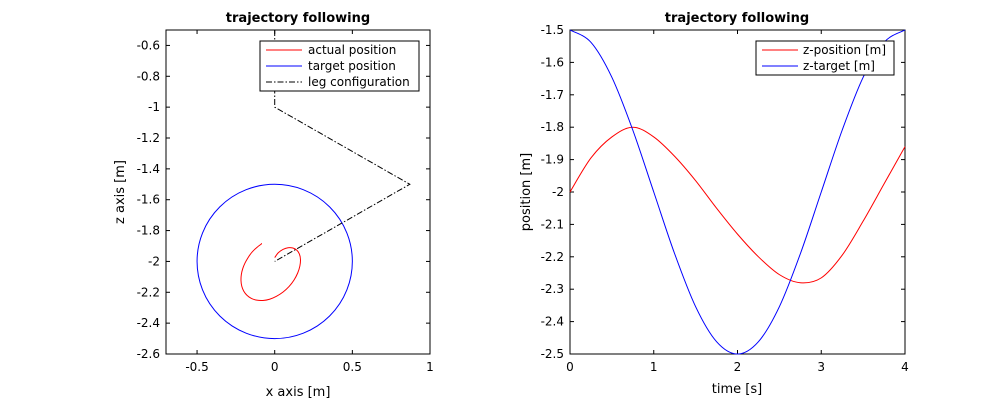  What do you see at coordinates (352, 66) in the screenshot?
I see `legend-label-target-position: target position` at bounding box center [352, 66].